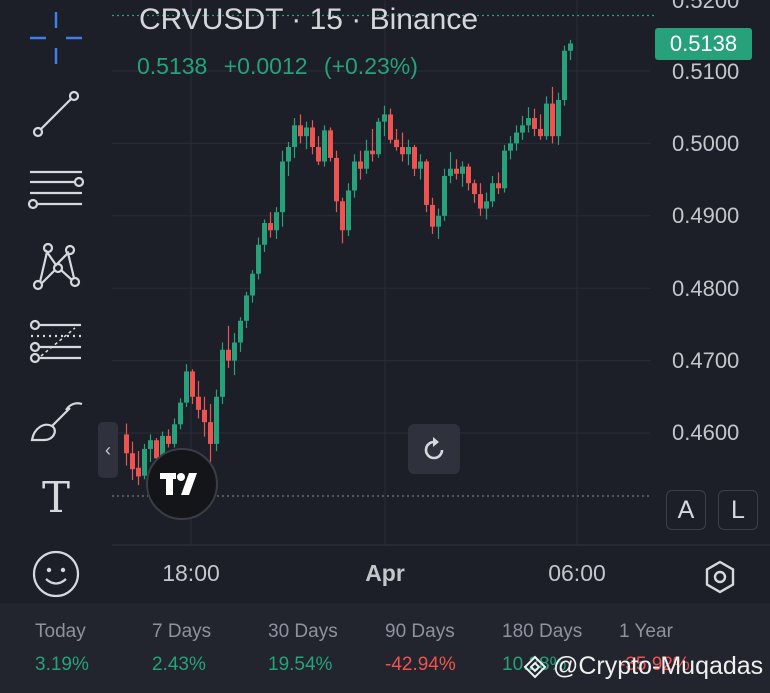  Describe the element at coordinates (56, 420) in the screenshot. I see `brush-tool` at that location.